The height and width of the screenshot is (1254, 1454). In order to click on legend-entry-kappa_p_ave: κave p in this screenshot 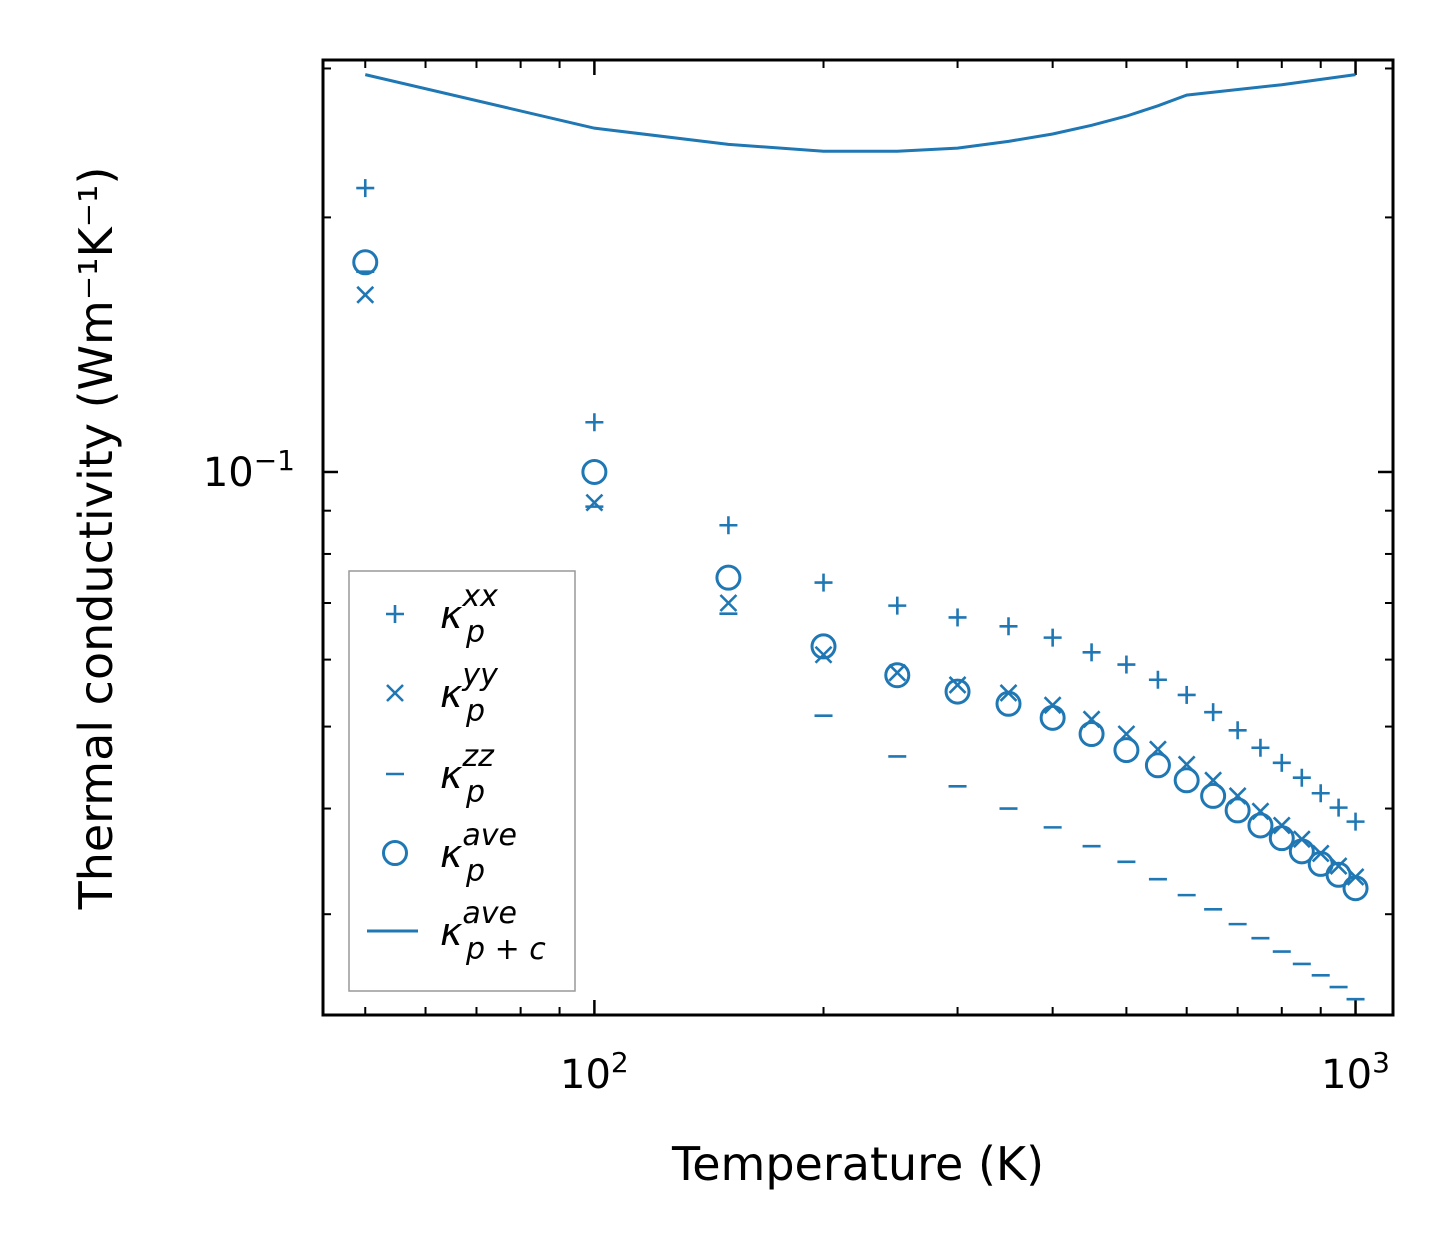, I will do `click(449, 853)`.